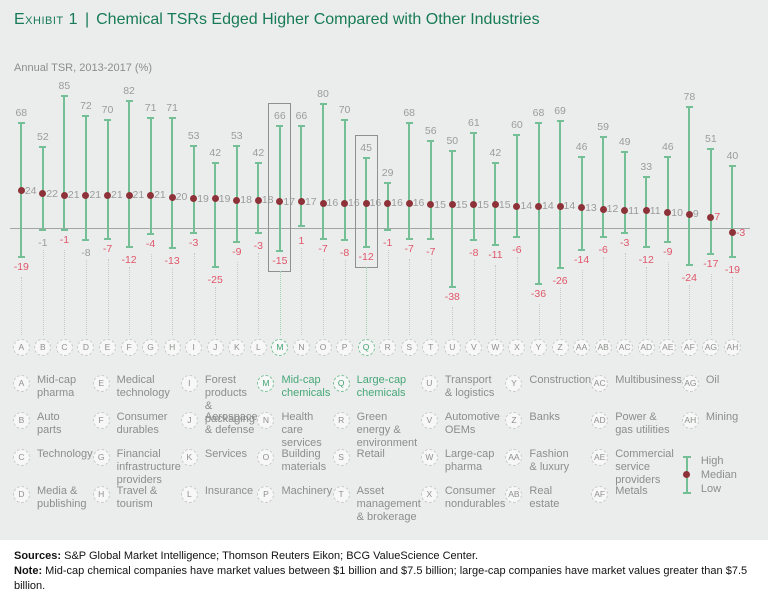 The width and height of the screenshot is (768, 603). What do you see at coordinates (667, 199) in the screenshot?
I see `range-line-AE` at bounding box center [667, 199].